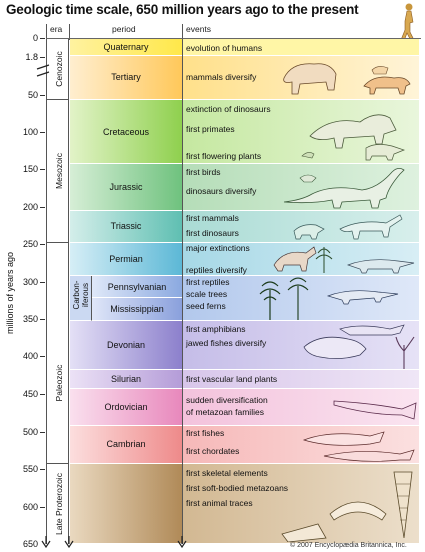  I want to click on period-pennsylvanian-label: Pennsylvanian, so click(137, 287).